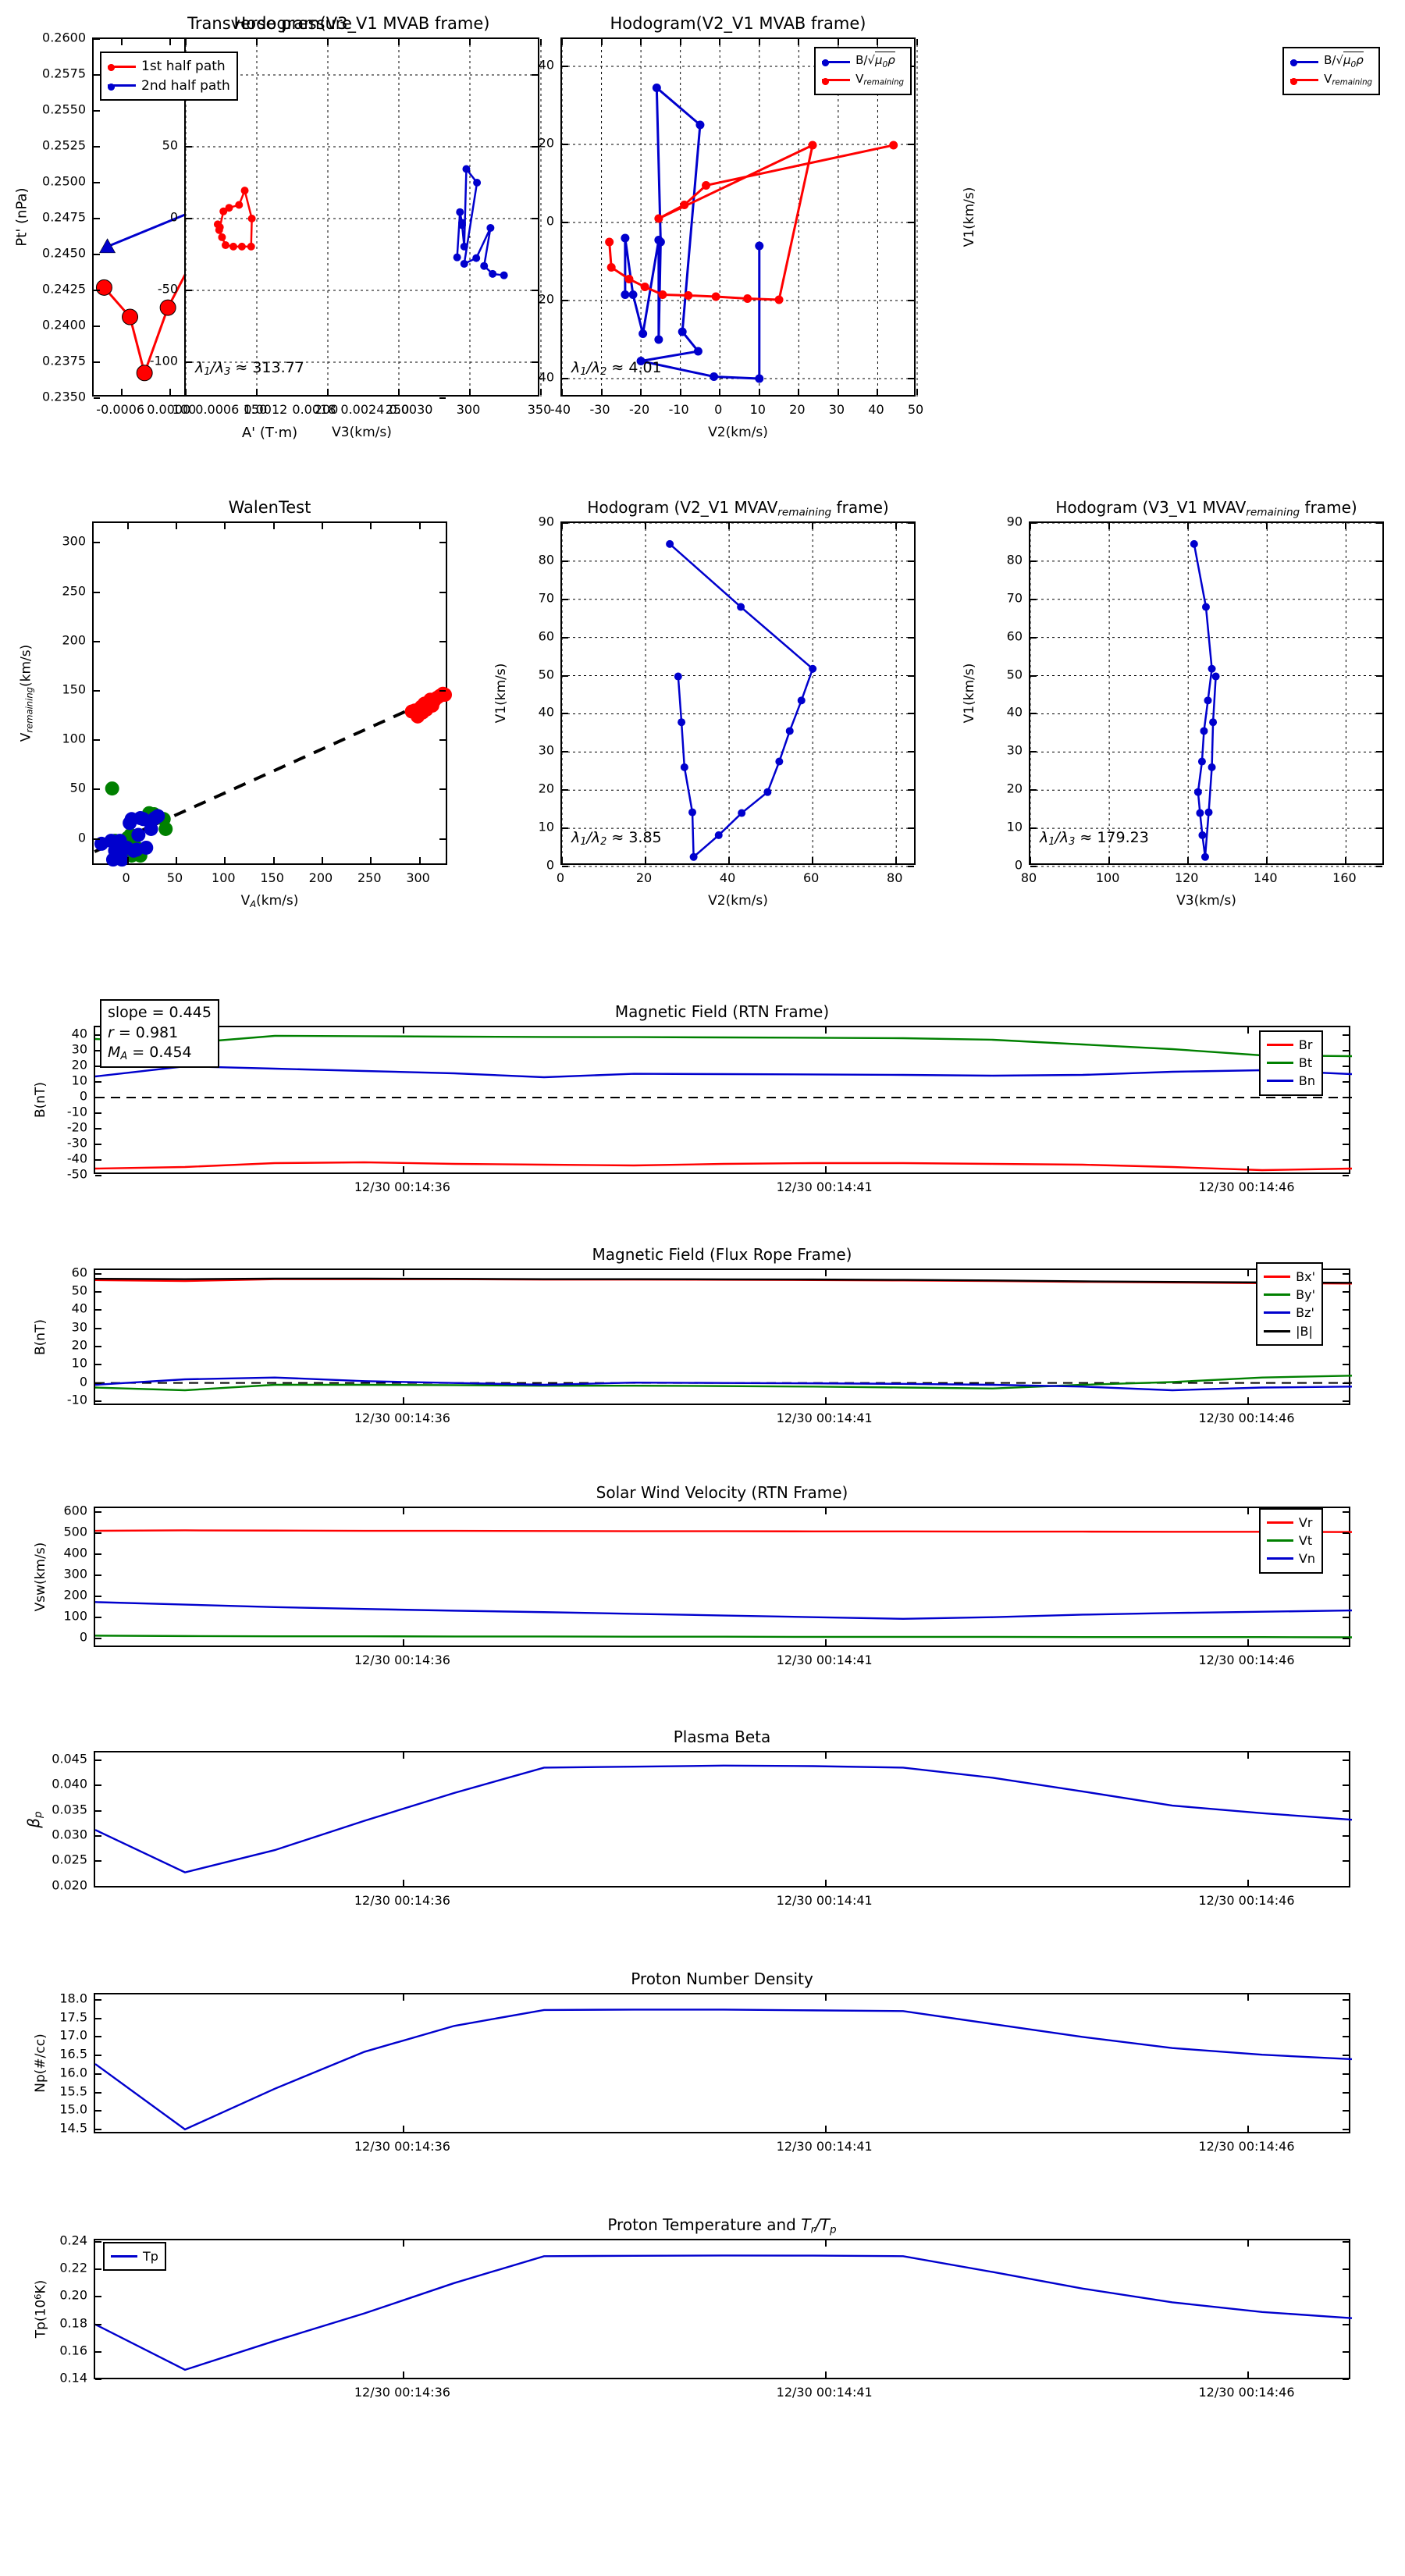  Describe the element at coordinates (1186, 878) in the screenshot. I see `x-tick-label-hodogram-v3v1-mvav-2: 120` at that location.